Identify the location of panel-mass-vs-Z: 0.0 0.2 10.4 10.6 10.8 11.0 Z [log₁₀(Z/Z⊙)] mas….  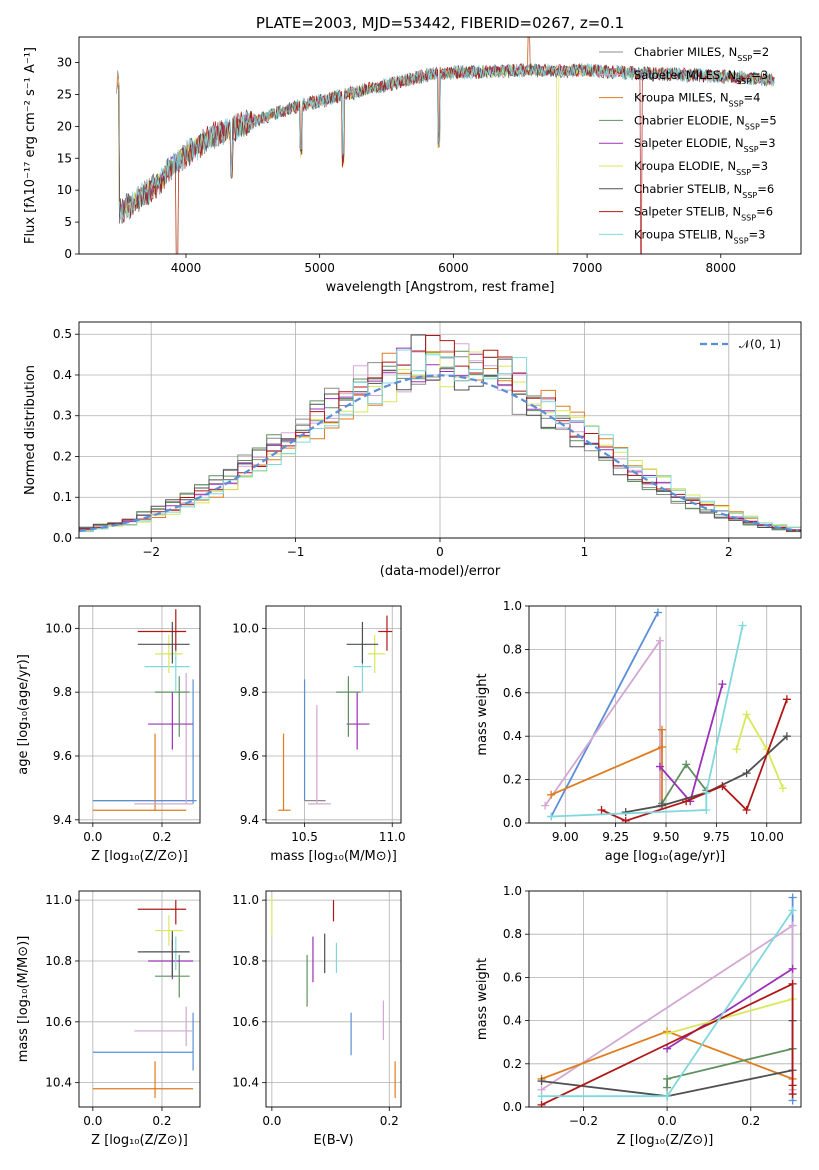
(108, 1019).